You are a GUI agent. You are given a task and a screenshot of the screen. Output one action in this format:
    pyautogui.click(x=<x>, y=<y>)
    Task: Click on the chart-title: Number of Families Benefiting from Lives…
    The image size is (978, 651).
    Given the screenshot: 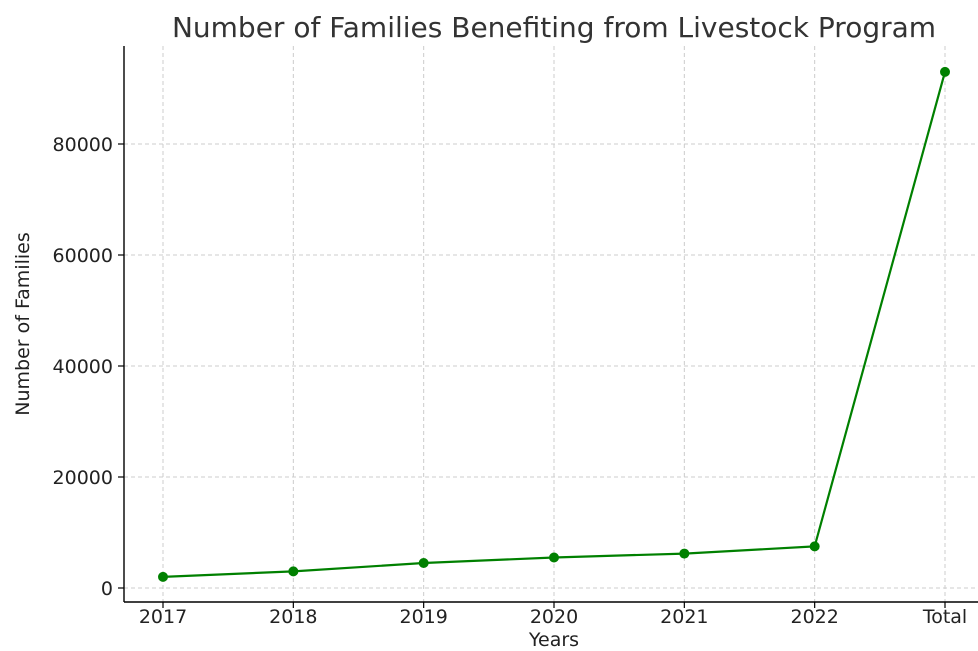 What is the action you would take?
    pyautogui.click(x=554, y=27)
    